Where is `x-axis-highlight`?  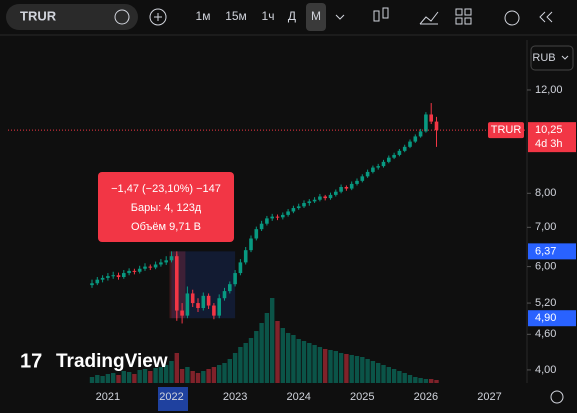 x-axis-highlight is located at coordinates (173, 399).